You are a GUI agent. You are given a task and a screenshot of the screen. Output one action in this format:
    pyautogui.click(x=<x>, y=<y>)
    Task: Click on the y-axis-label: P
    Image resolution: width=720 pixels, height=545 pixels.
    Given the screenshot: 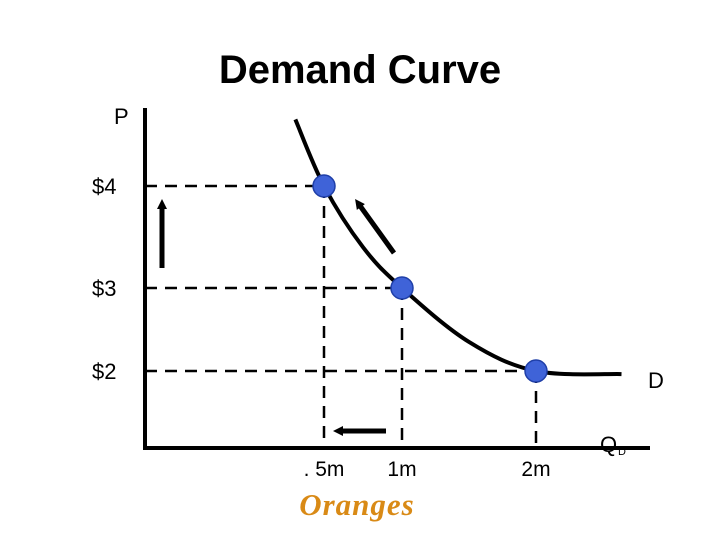 What is the action you would take?
    pyautogui.click(x=121, y=116)
    